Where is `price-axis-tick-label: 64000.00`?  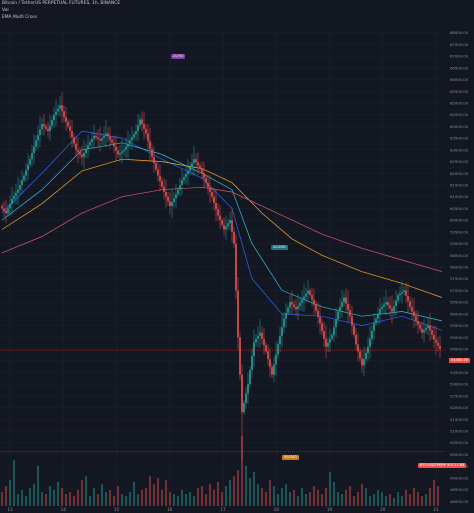
price-axis-tick-label: 64000.00 is located at coordinates (459, 126).